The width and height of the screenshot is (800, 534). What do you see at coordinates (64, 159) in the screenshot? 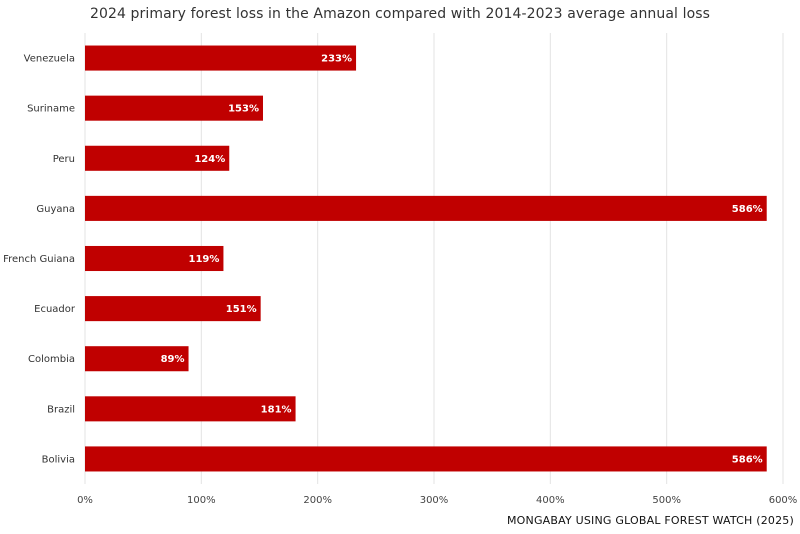
I see `category-label: Peru` at bounding box center [64, 159].